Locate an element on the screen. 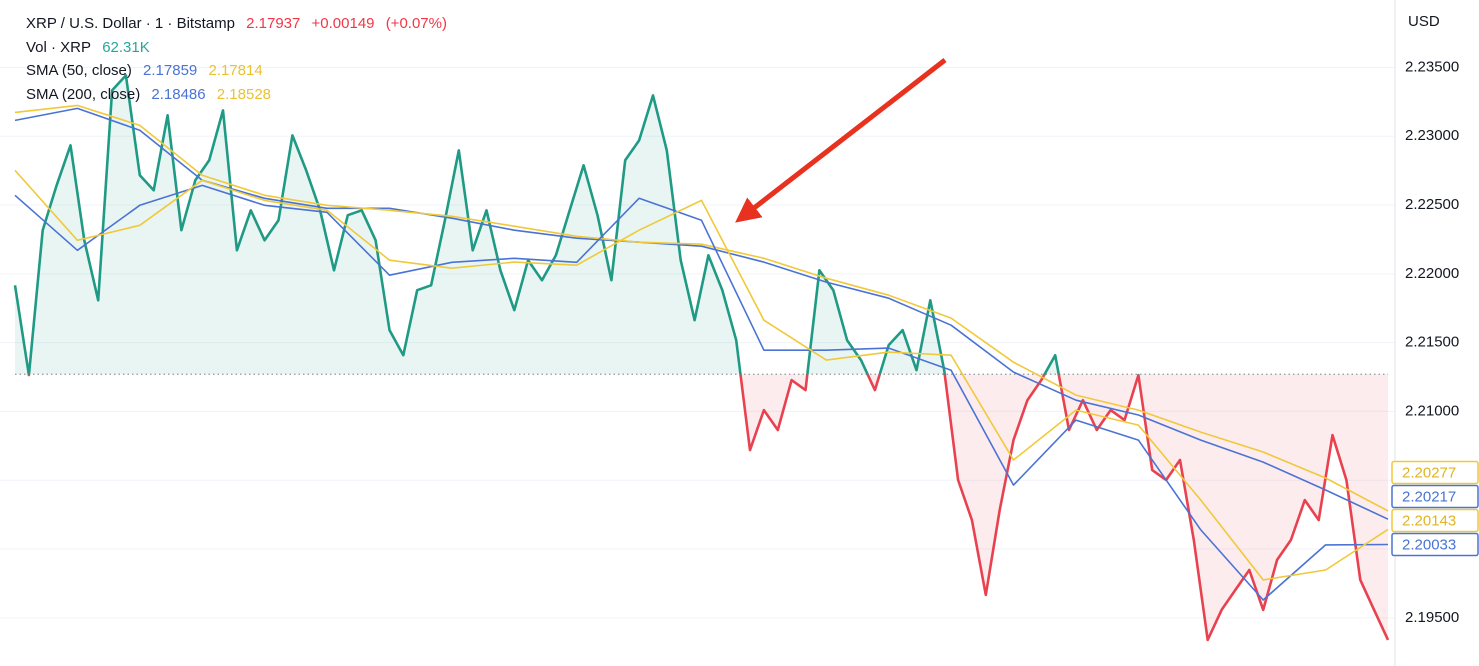 The image size is (1479, 666). sma-value: 2.18528 is located at coordinates (244, 94).